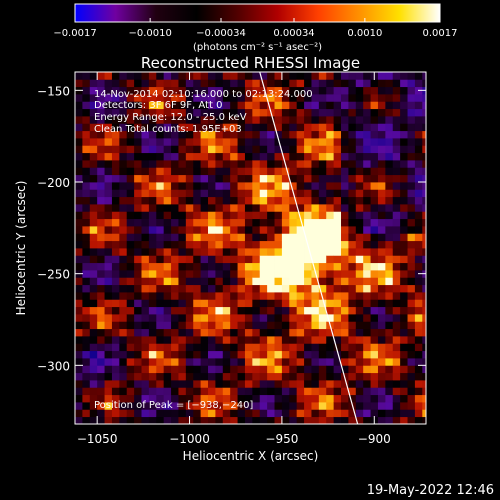 The image size is (500, 500). What do you see at coordinates (440, 33) in the screenshot?
I see `colorbar-tick-label: 0.0017` at bounding box center [440, 33].